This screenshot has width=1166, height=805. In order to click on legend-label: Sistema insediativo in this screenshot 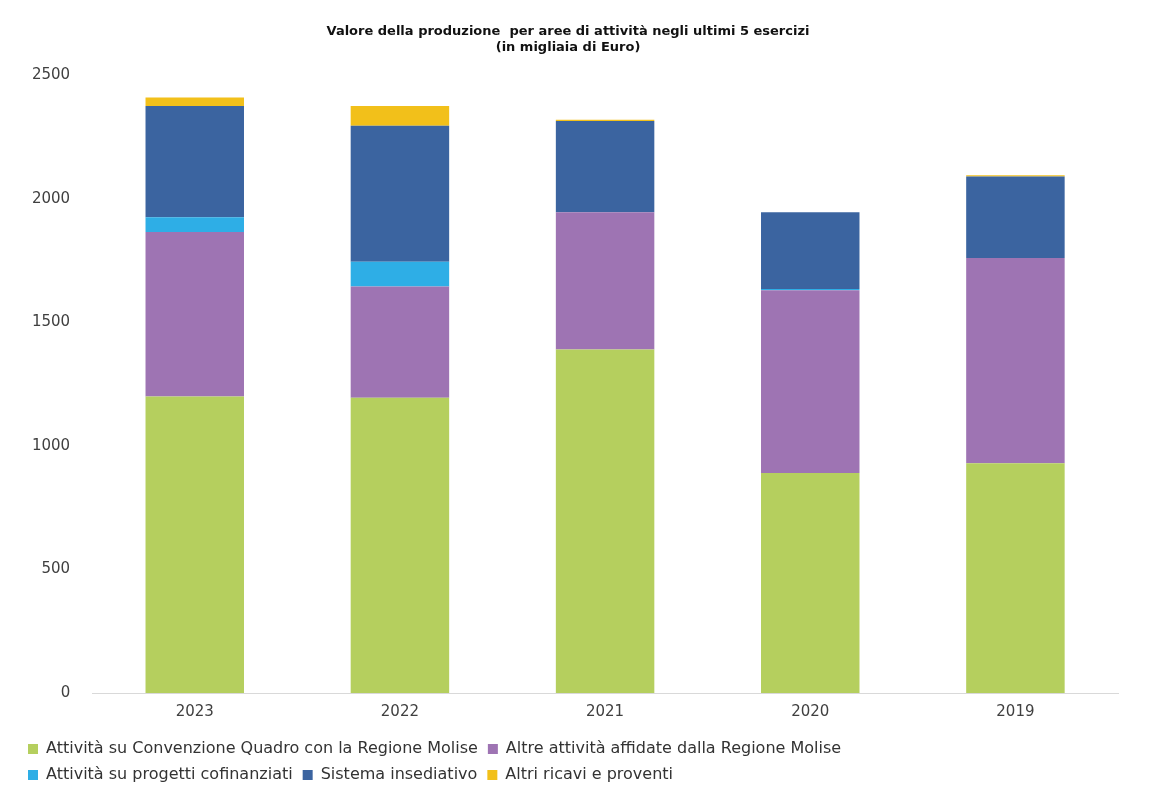, I will do `click(399, 774)`.